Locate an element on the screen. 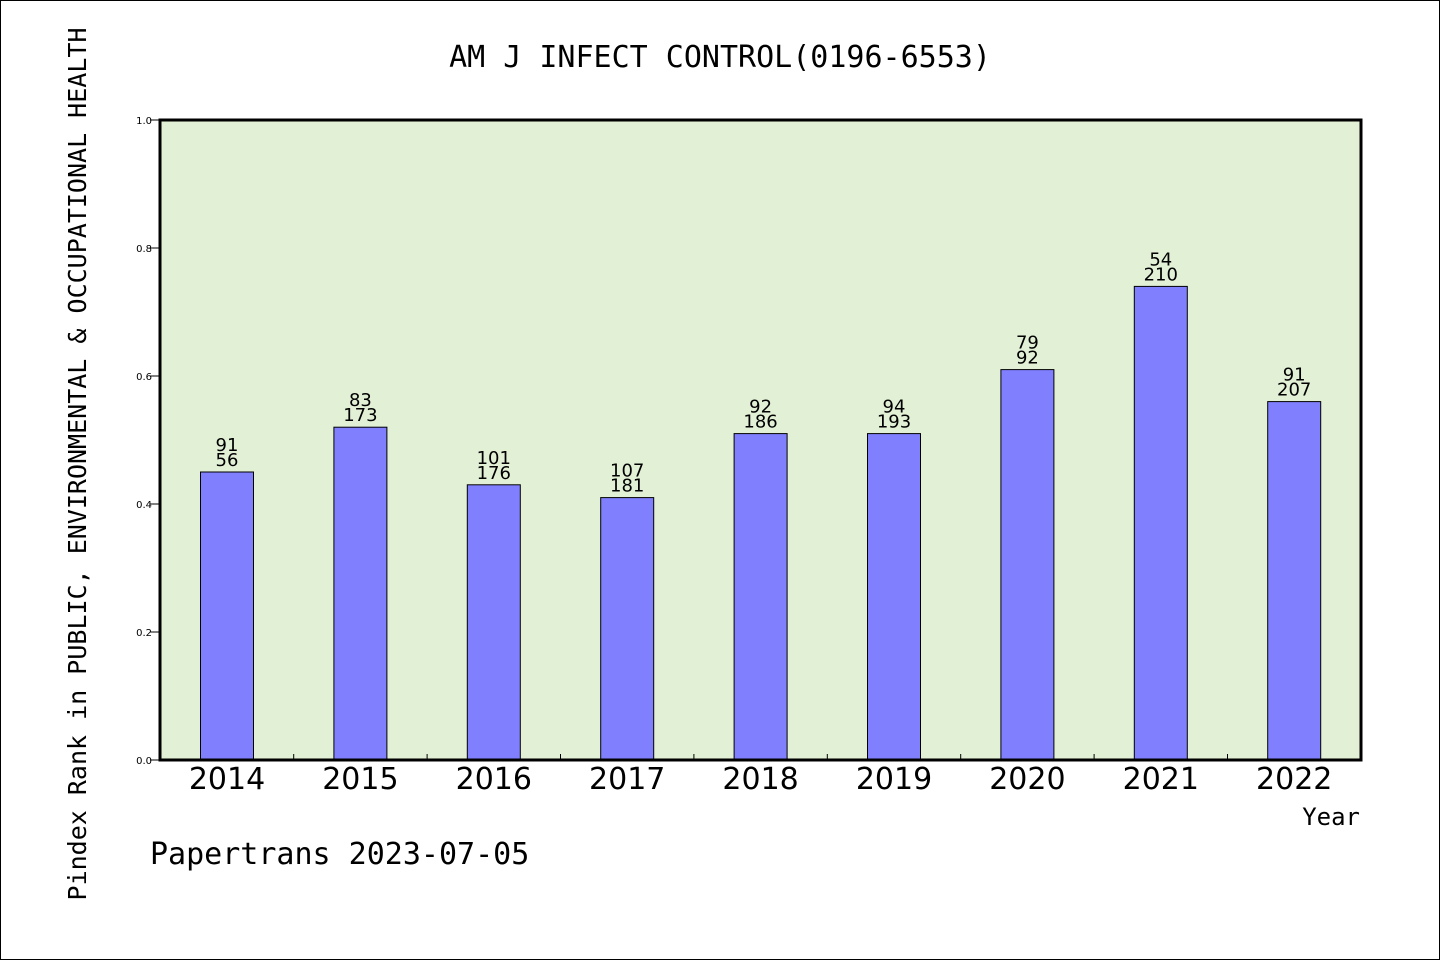 Image resolution: width=1440 pixels, height=960 pixels. x-tick-label: 2014 is located at coordinates (227, 779).